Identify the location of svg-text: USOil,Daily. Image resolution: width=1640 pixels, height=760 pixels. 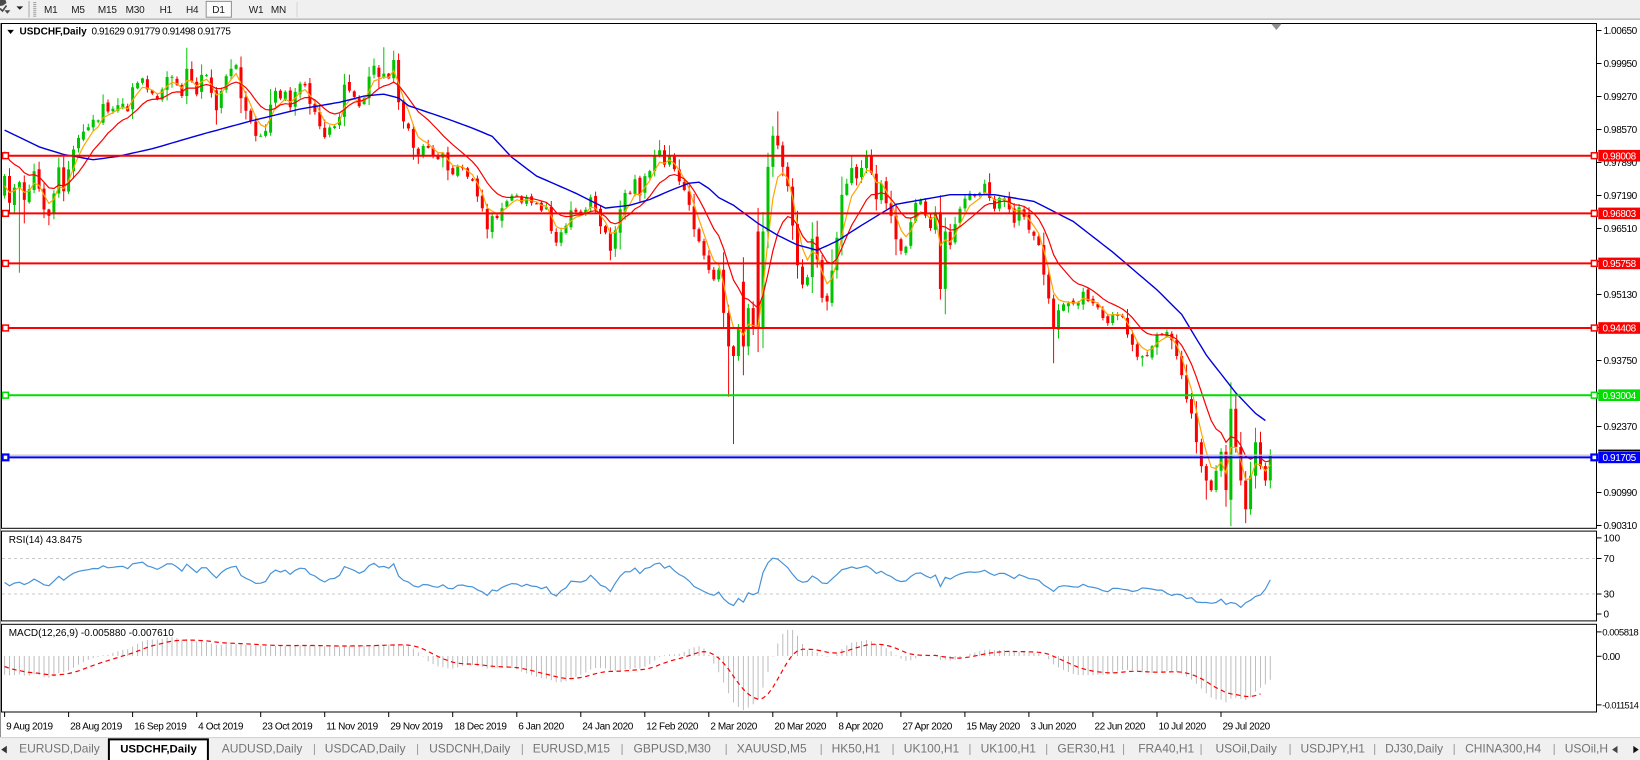
(1246, 748).